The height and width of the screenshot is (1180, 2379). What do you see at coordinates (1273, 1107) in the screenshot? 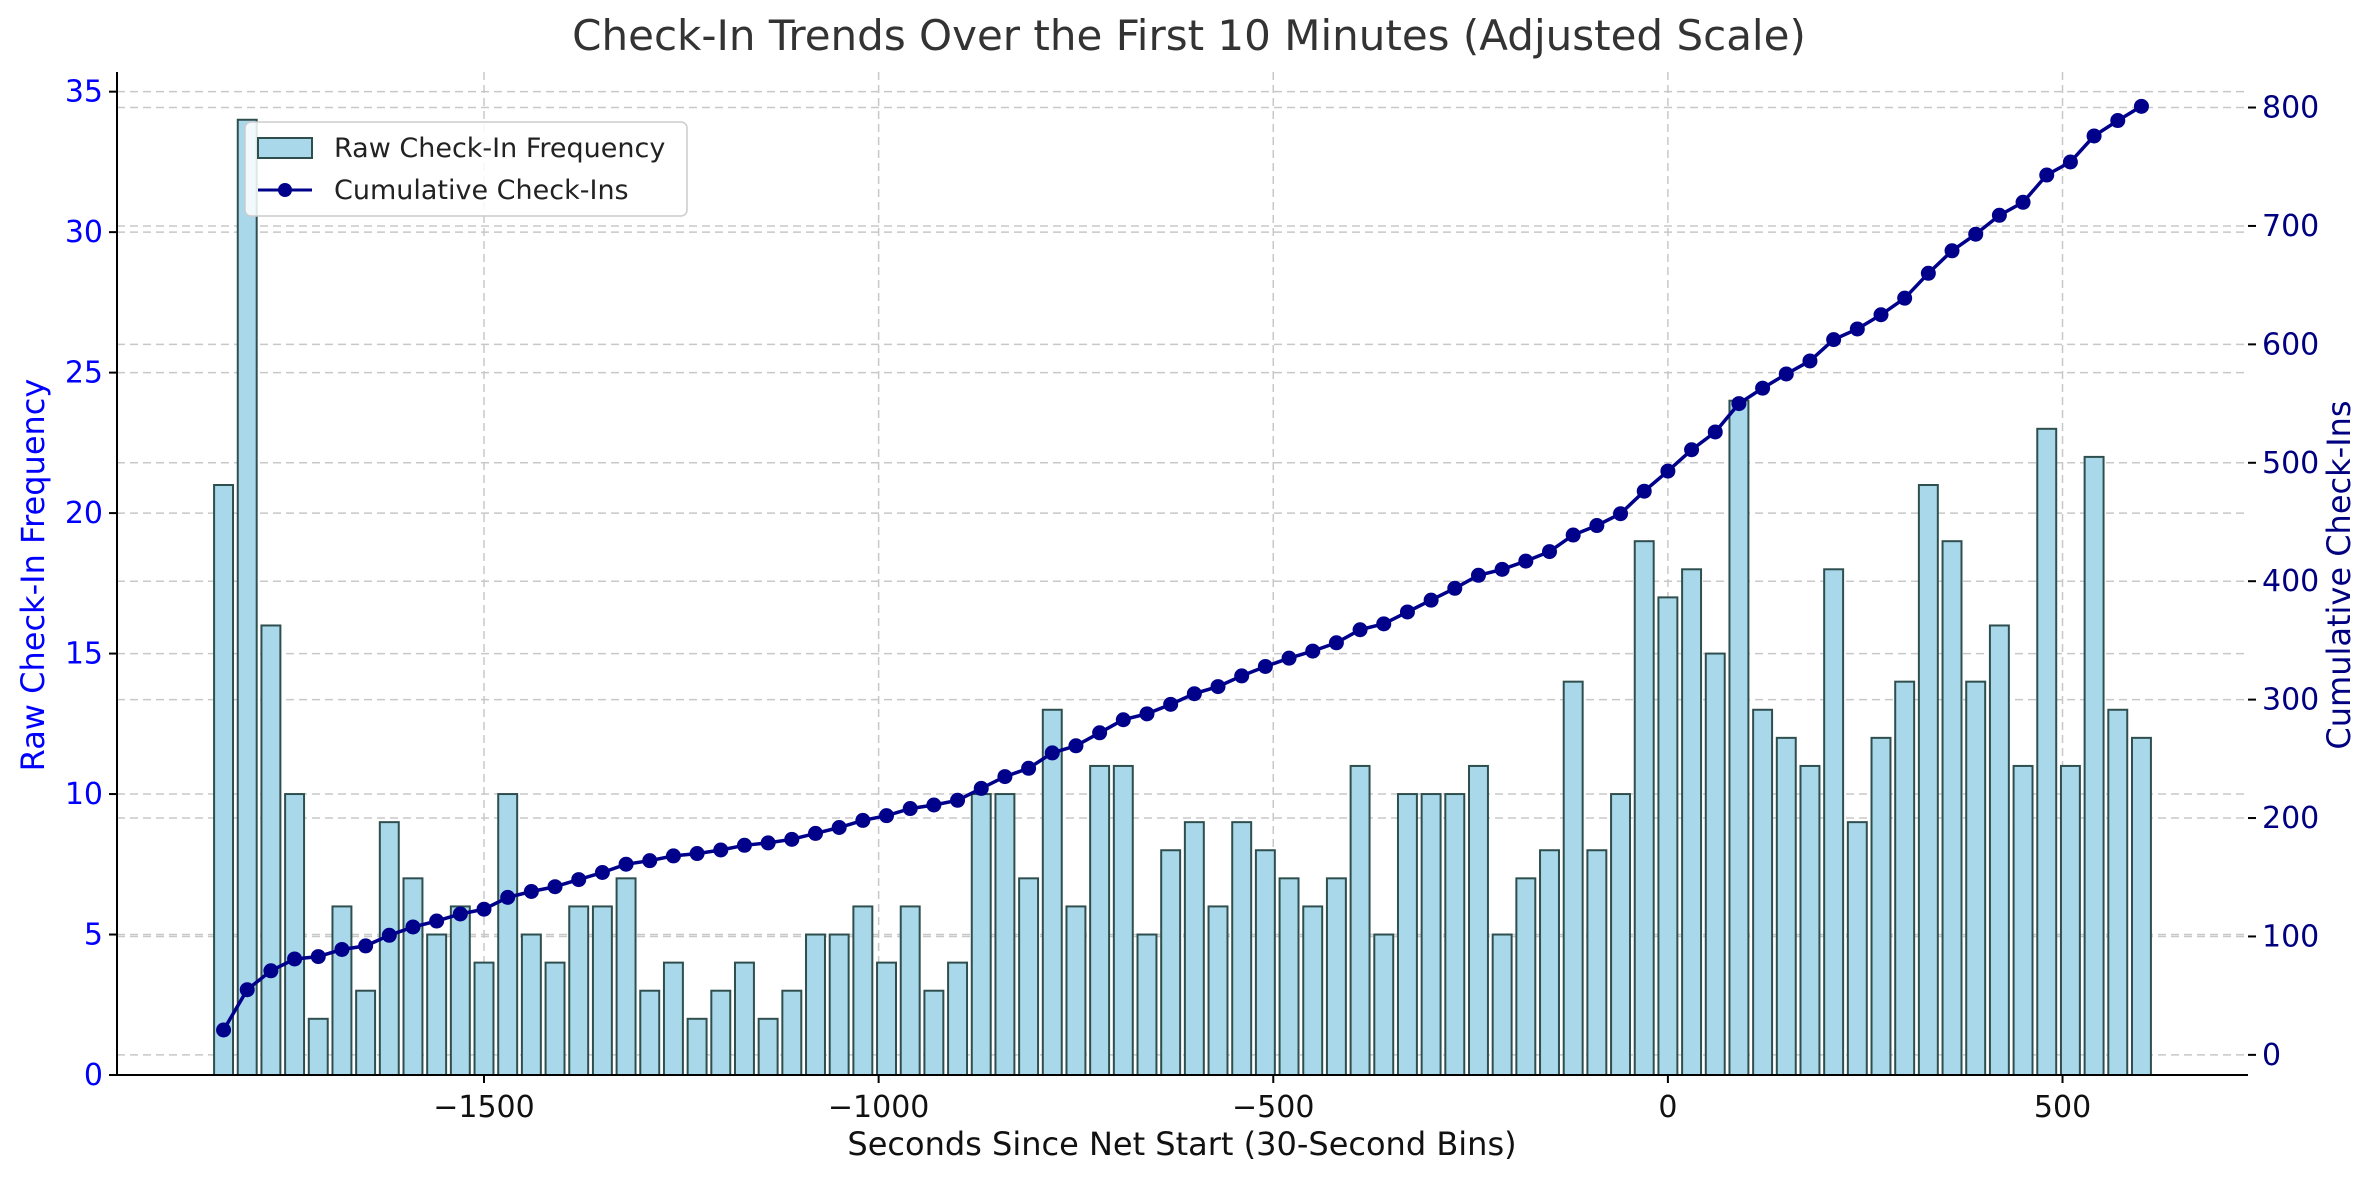
I see `x-tick-label: −500` at bounding box center [1273, 1107].